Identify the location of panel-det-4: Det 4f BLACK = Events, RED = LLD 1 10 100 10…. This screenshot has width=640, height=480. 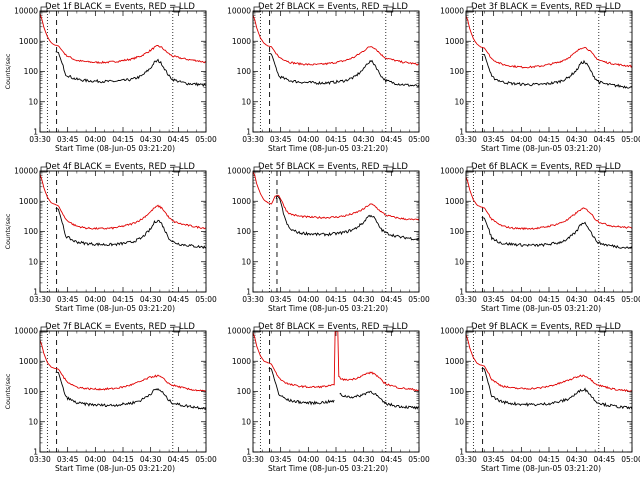
(110, 237).